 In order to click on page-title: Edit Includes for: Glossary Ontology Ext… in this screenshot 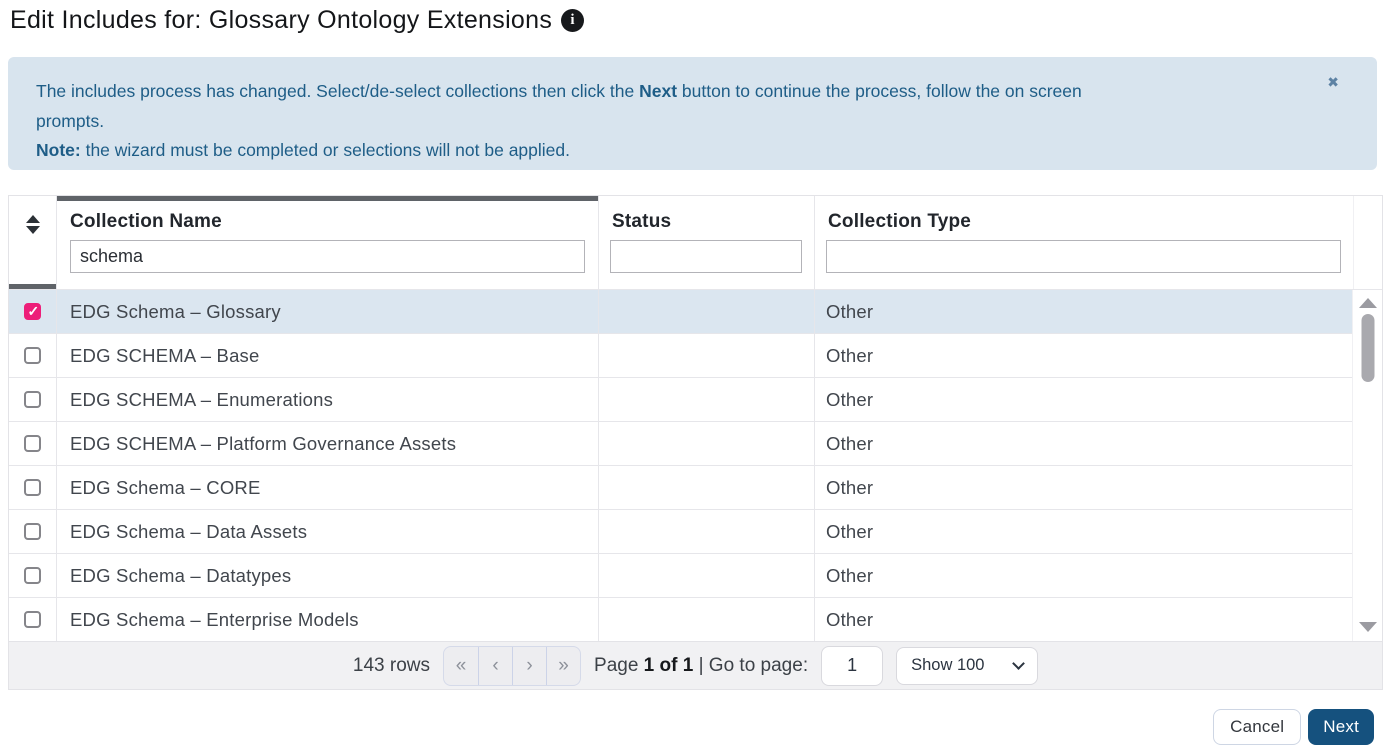, I will do `click(297, 20)`.